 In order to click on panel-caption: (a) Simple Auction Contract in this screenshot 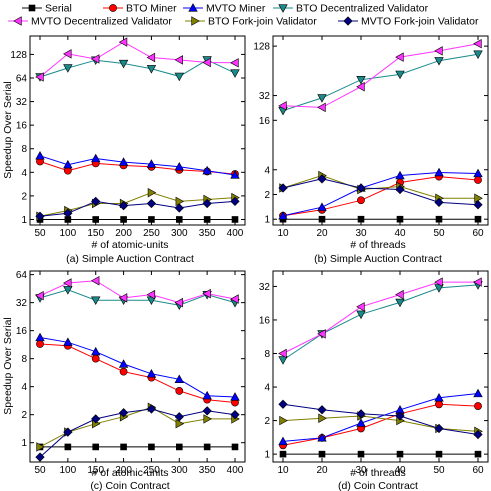, I will do `click(130, 259)`.